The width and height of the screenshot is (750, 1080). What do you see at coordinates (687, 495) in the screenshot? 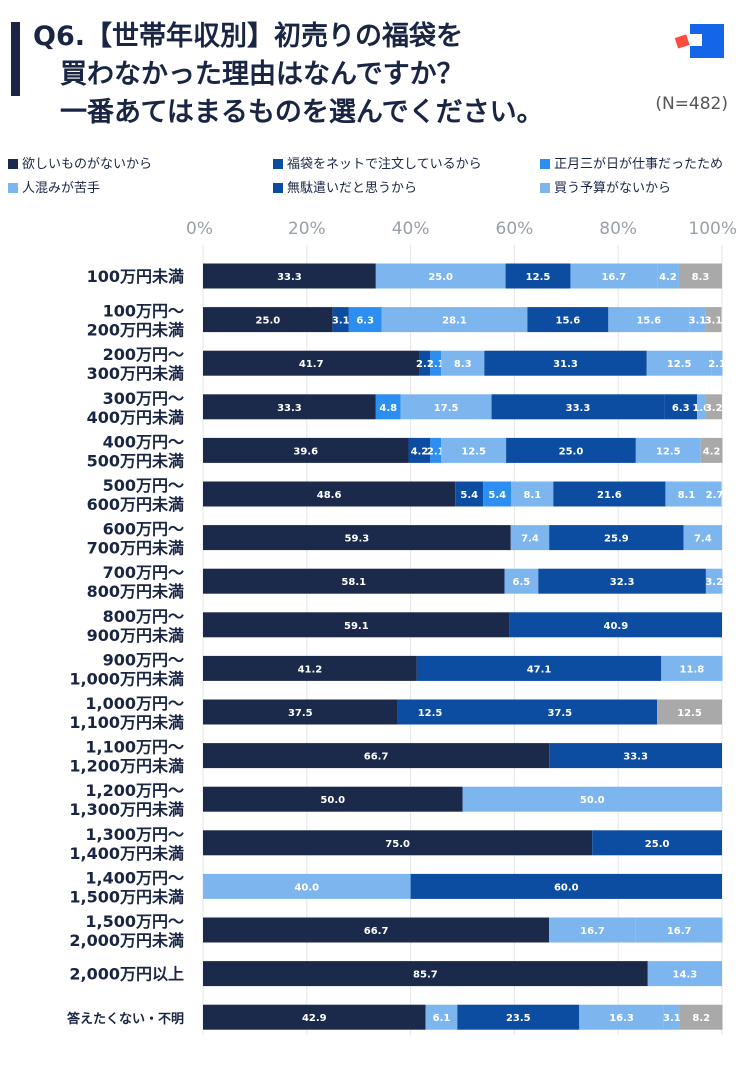
I see `data-label: 8.1` at bounding box center [687, 495].